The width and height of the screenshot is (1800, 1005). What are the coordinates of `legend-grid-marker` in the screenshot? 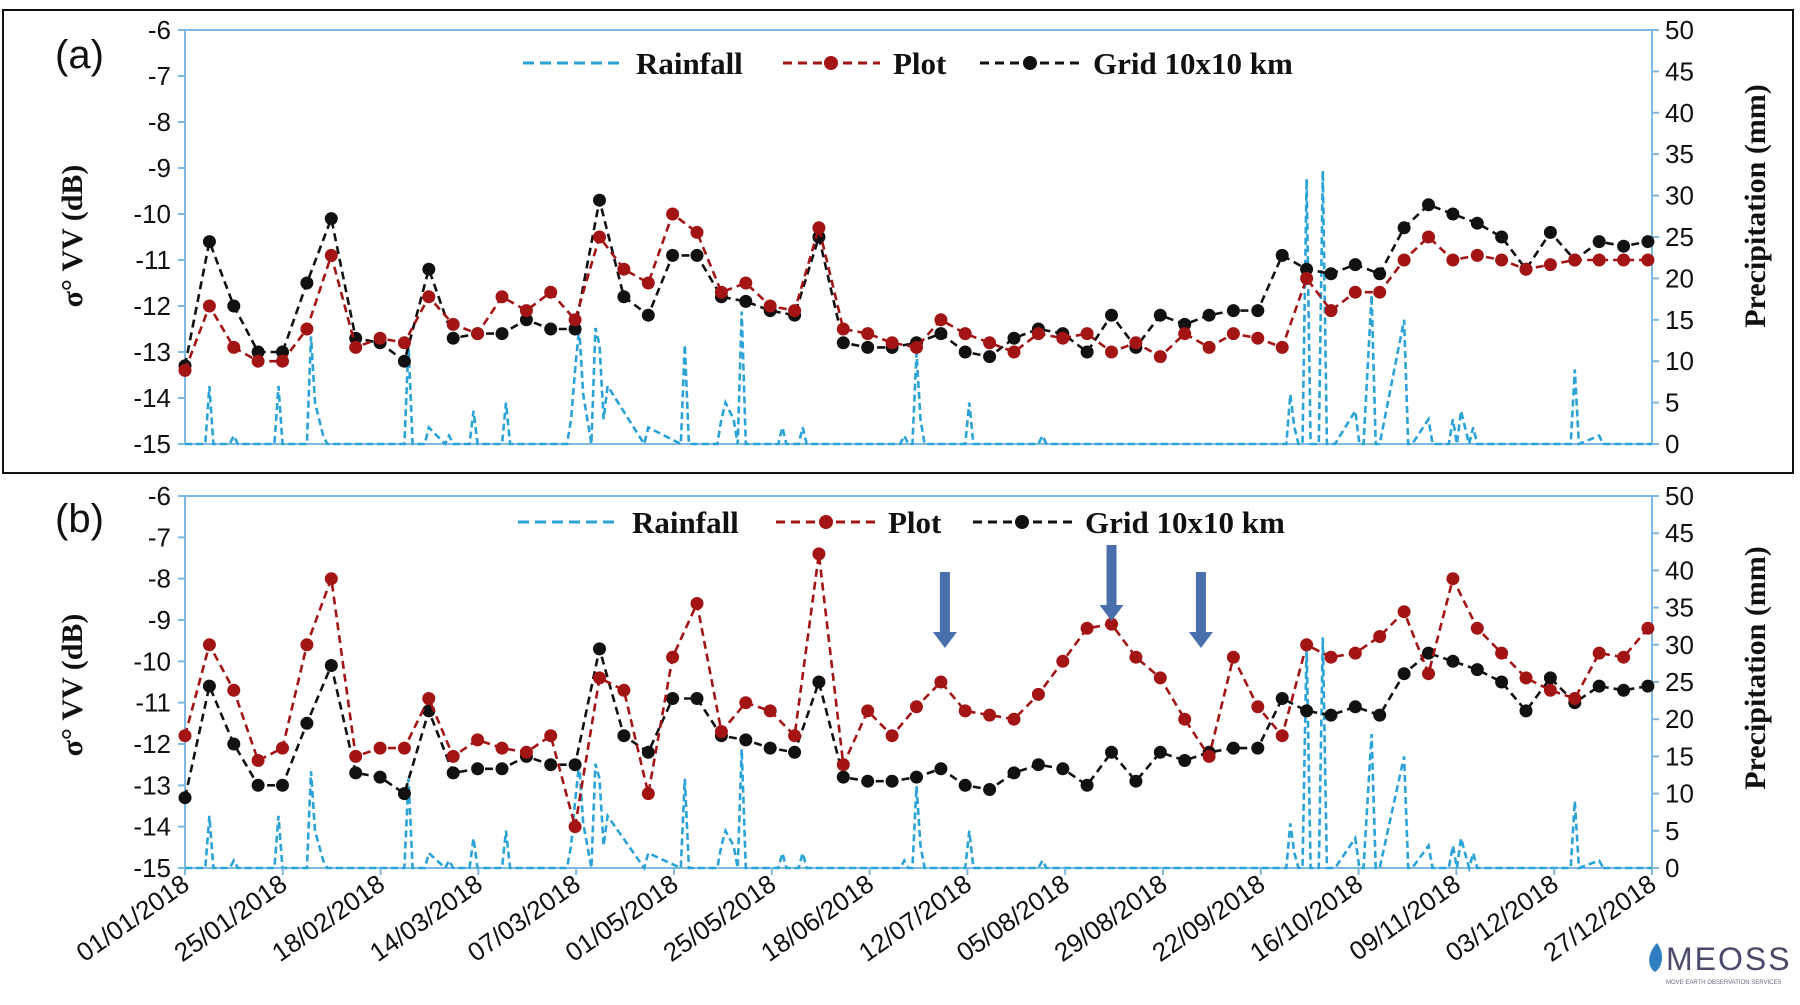 It's located at (1030, 63).